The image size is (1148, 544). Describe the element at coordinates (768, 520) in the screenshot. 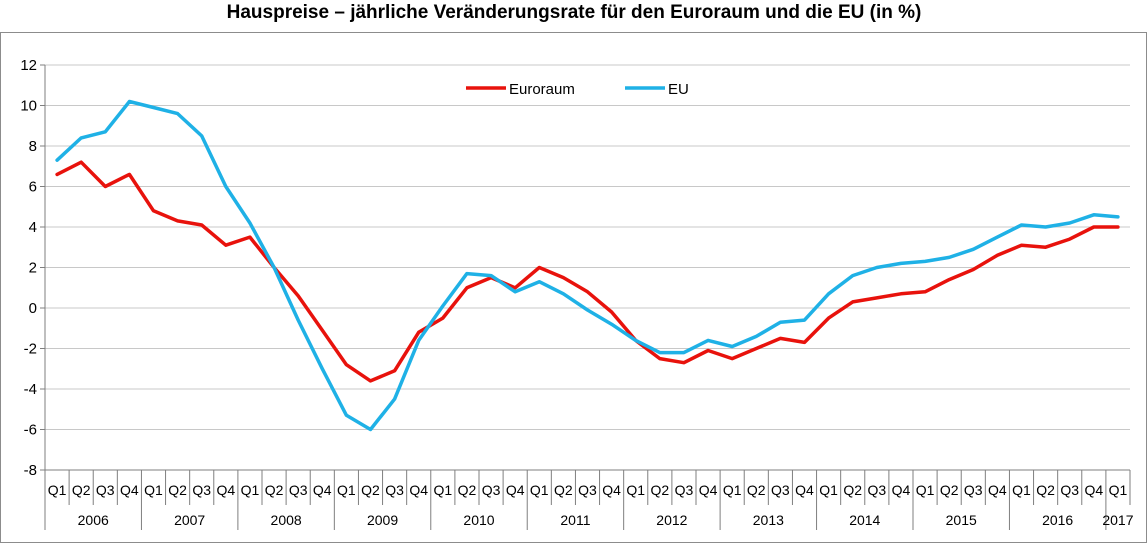

I see `year-label: 2013` at that location.